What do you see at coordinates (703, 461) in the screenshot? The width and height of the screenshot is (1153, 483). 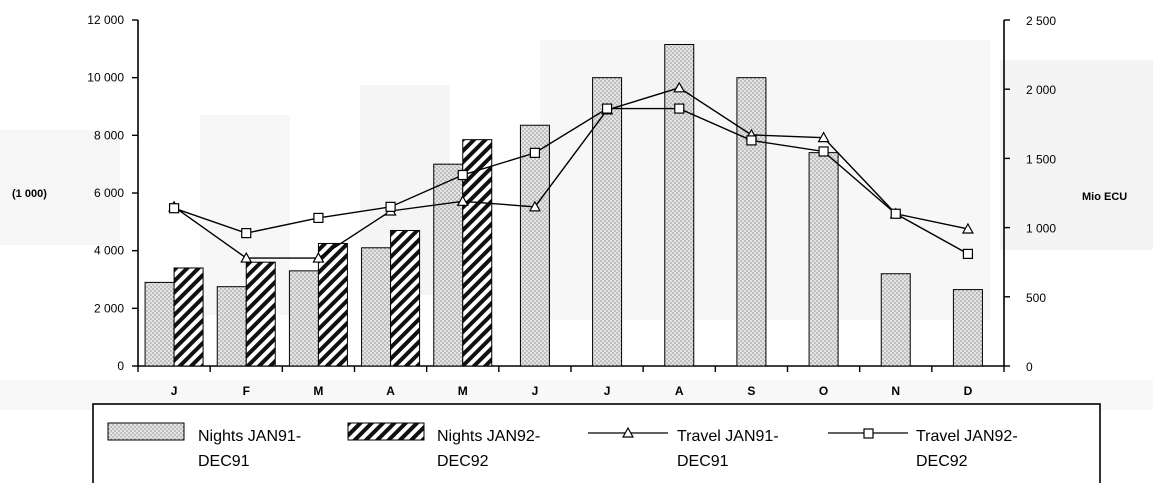 I see `legend-label-travel-91-line2: DEC91` at bounding box center [703, 461].